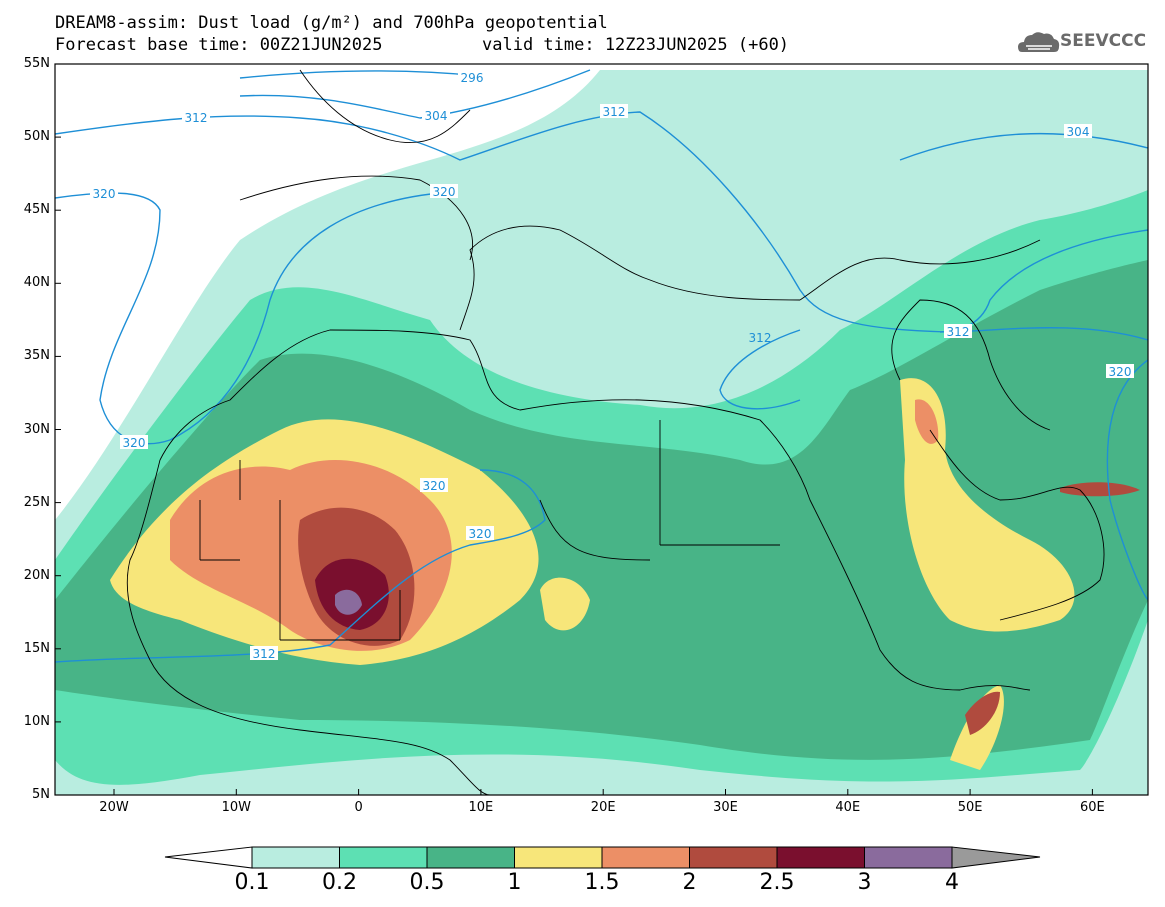 Image resolution: width=1165 pixels, height=907 pixels. I want to click on contour-304-east, so click(1023, 146).